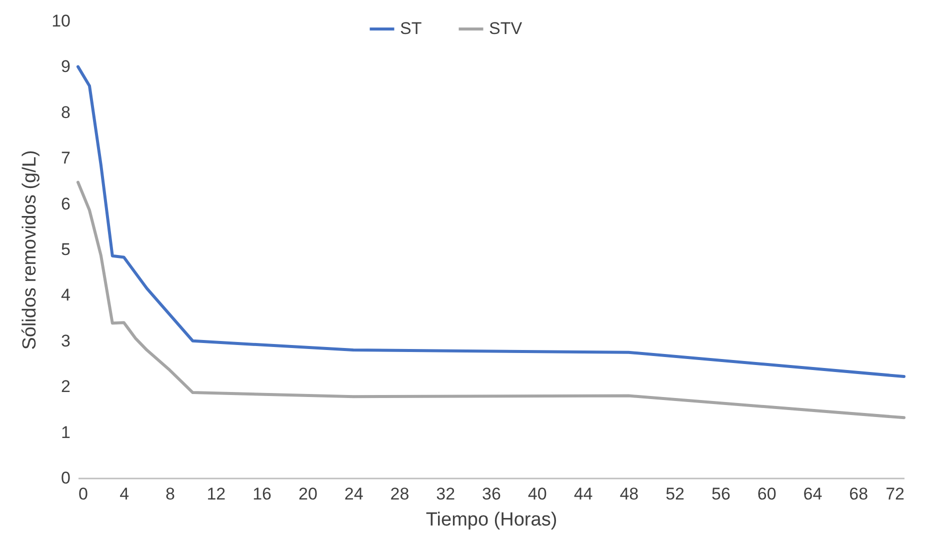  What do you see at coordinates (491, 494) in the screenshot?
I see `x-tick-label: 36` at bounding box center [491, 494].